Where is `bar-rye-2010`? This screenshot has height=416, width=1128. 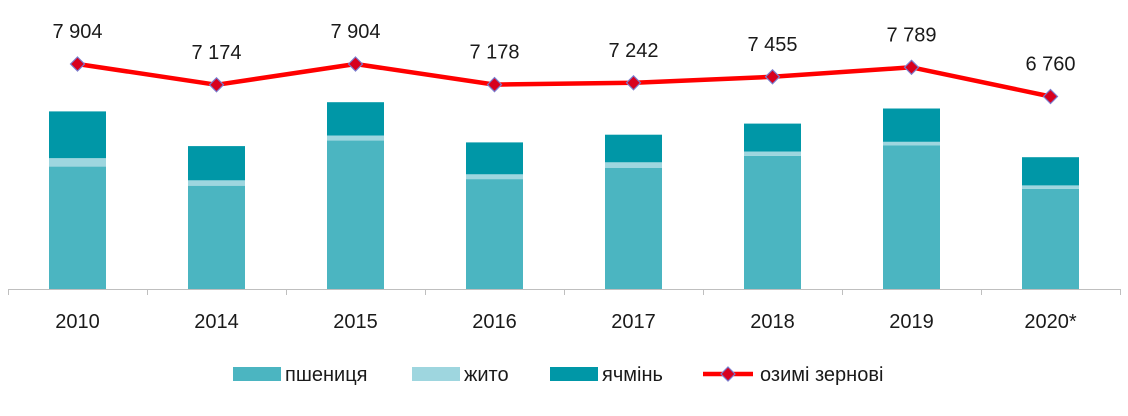
bar-rye-2010 is located at coordinates (77, 162).